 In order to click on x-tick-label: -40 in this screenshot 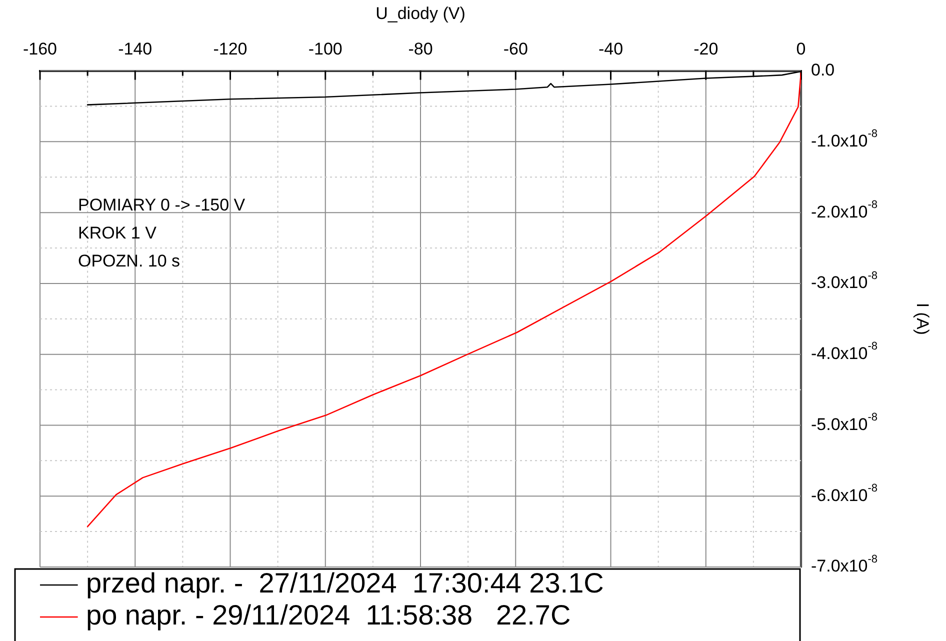, I will do `click(611, 48)`.